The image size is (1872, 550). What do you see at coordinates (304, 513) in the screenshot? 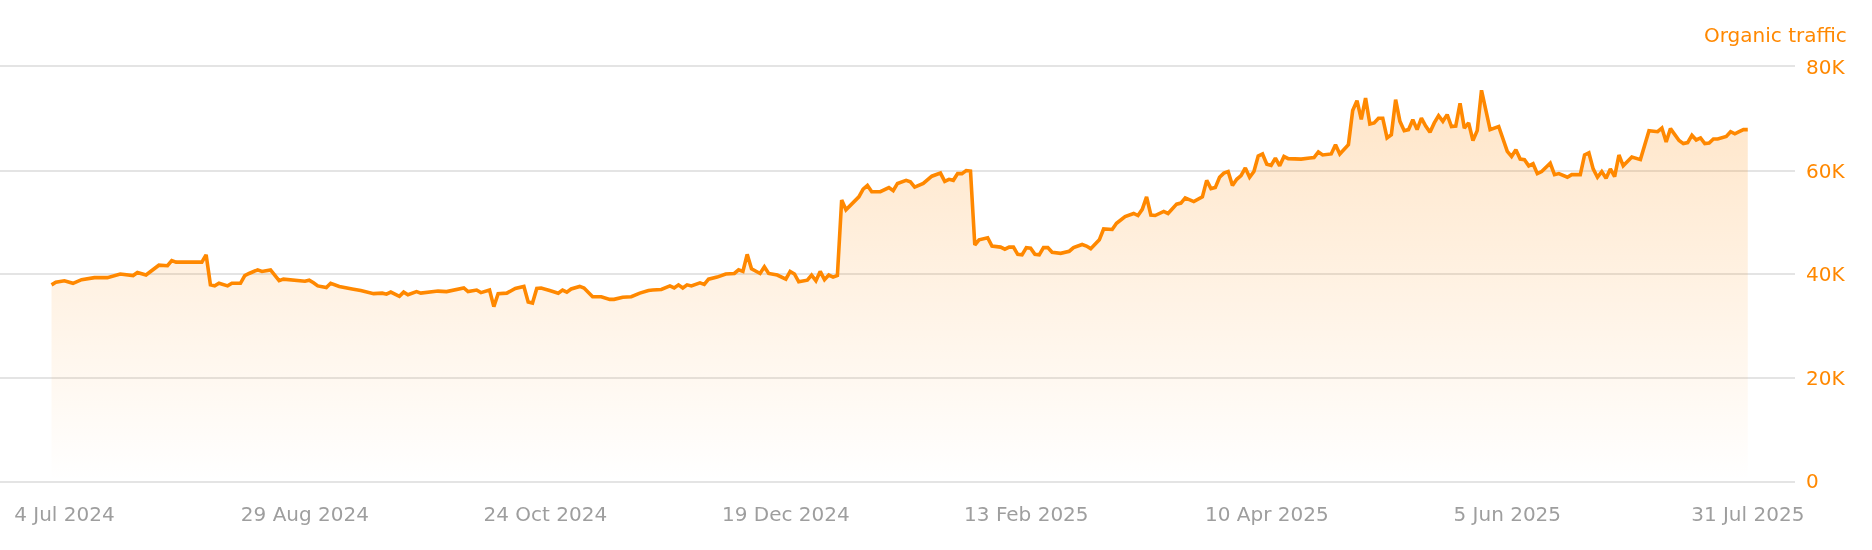
I see `x-tick-label: 29 Aug 2024` at bounding box center [304, 513].